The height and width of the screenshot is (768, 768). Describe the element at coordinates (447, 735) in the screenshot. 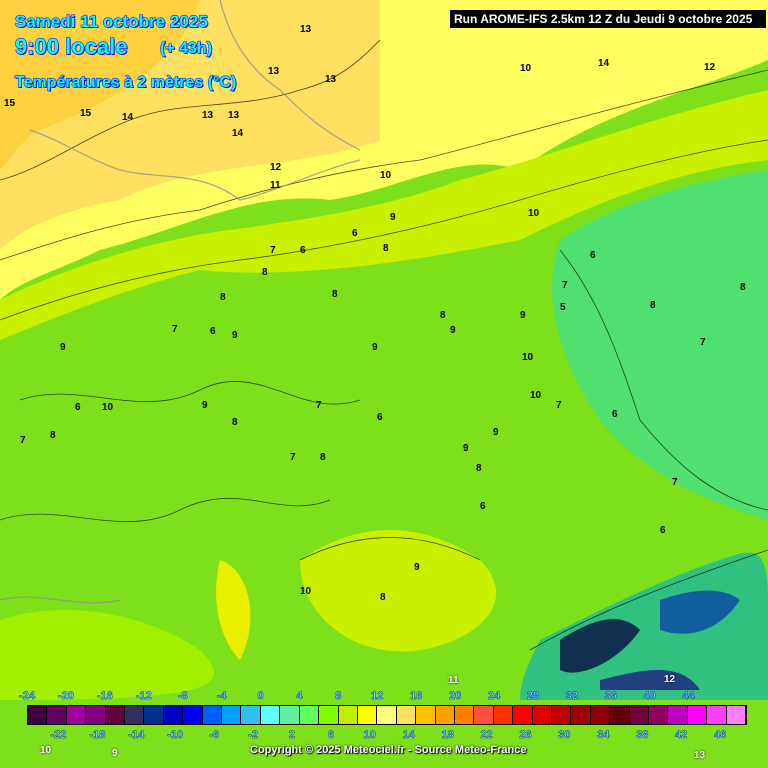

I see `scale-tick-bottom: 18` at that location.